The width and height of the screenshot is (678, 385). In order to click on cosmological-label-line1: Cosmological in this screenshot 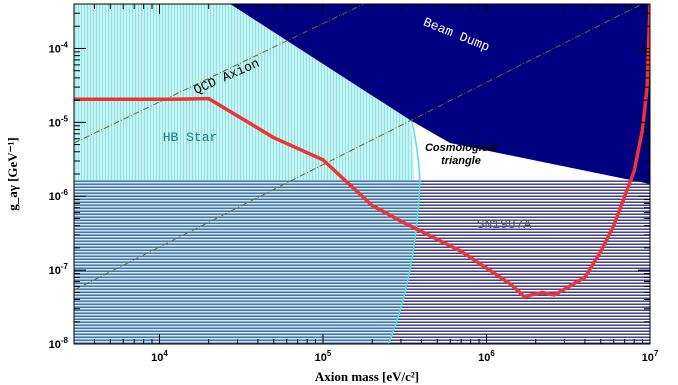, I will do `click(461, 148)`.